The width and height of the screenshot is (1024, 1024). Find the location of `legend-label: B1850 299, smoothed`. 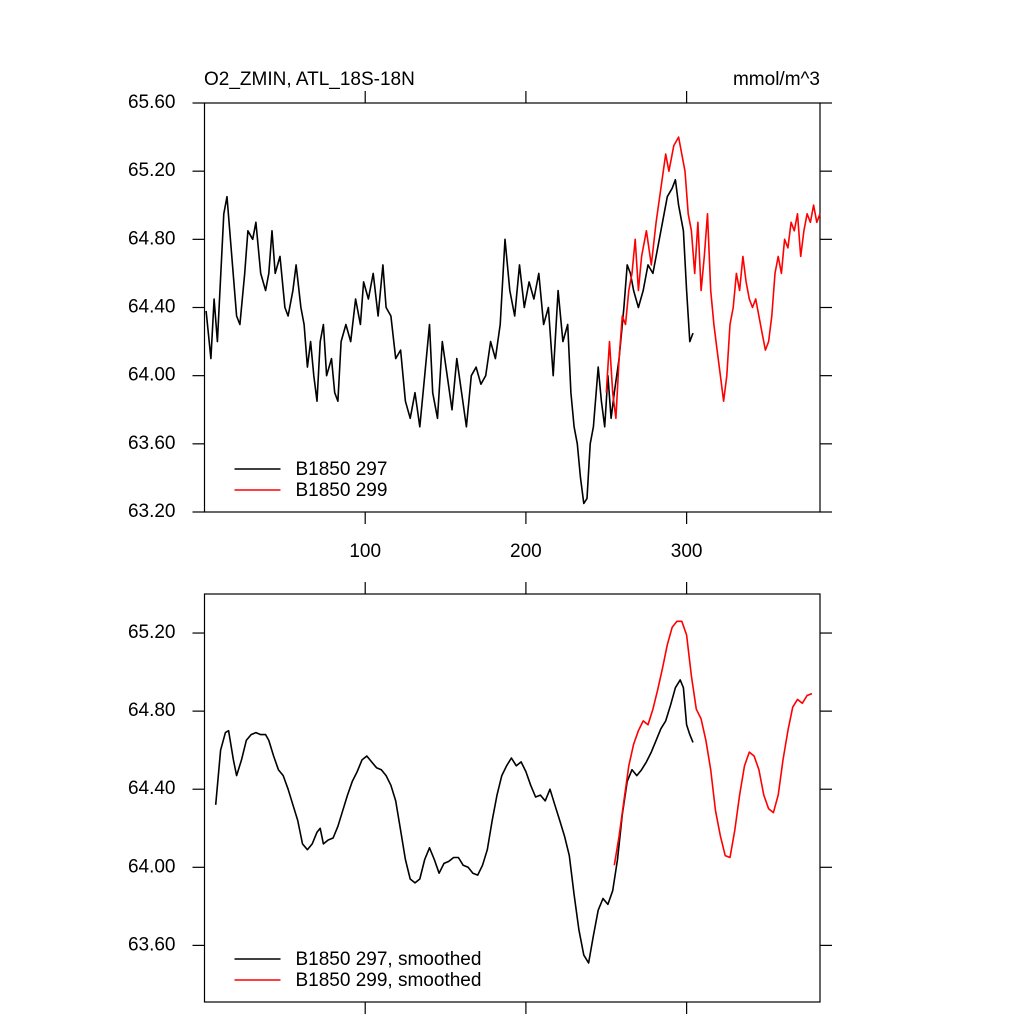

legend-label: B1850 299, smoothed is located at coordinates (389, 980).